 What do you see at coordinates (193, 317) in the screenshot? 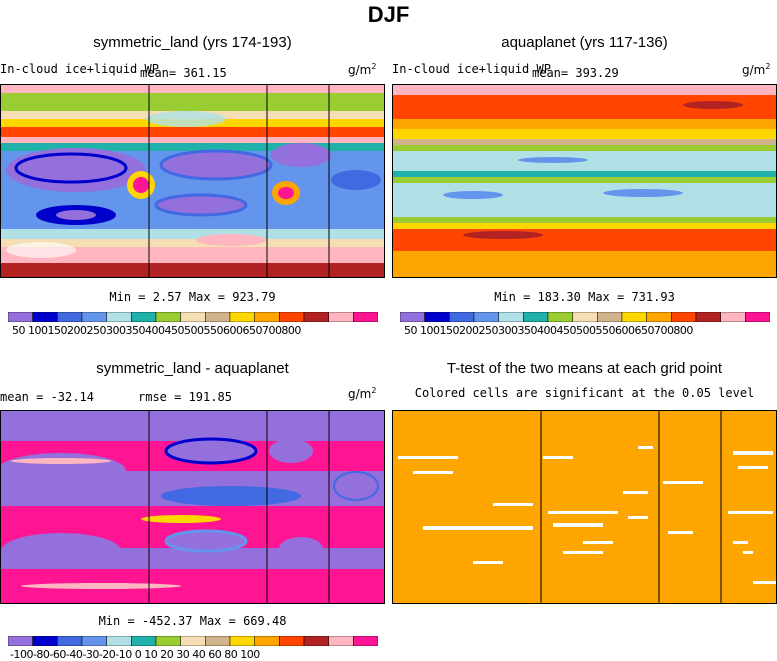
I see `panel1-colorbar` at bounding box center [193, 317].